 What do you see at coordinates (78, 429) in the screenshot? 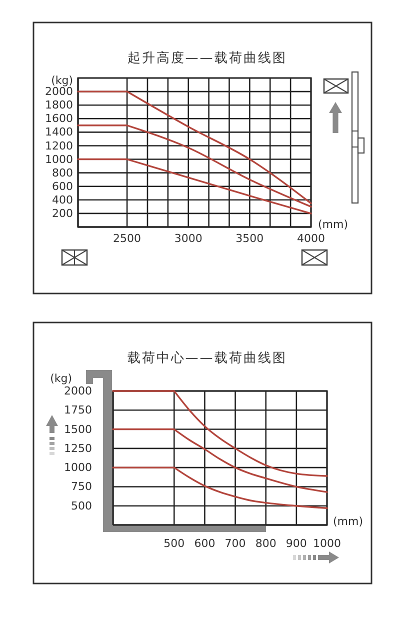
I see `y-tick-label: 1500` at bounding box center [78, 429].